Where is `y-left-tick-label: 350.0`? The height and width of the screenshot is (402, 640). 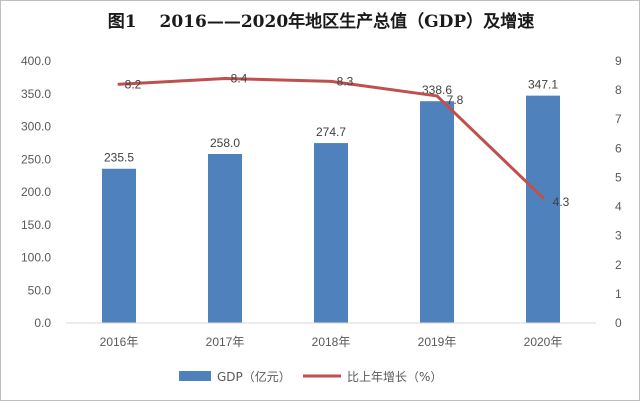 y-left-tick-label: 350.0 is located at coordinates (36, 94).